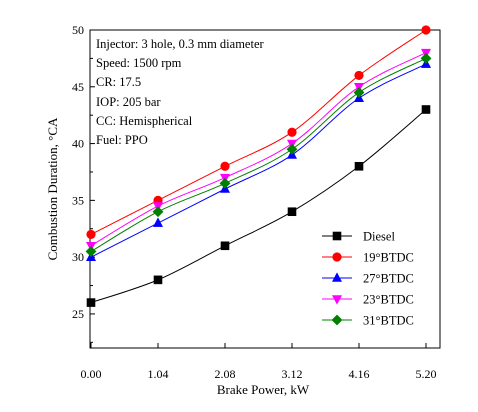 The image size is (478, 412). I want to click on y-axis-label: Combustion Duration, °CA, so click(52, 188).